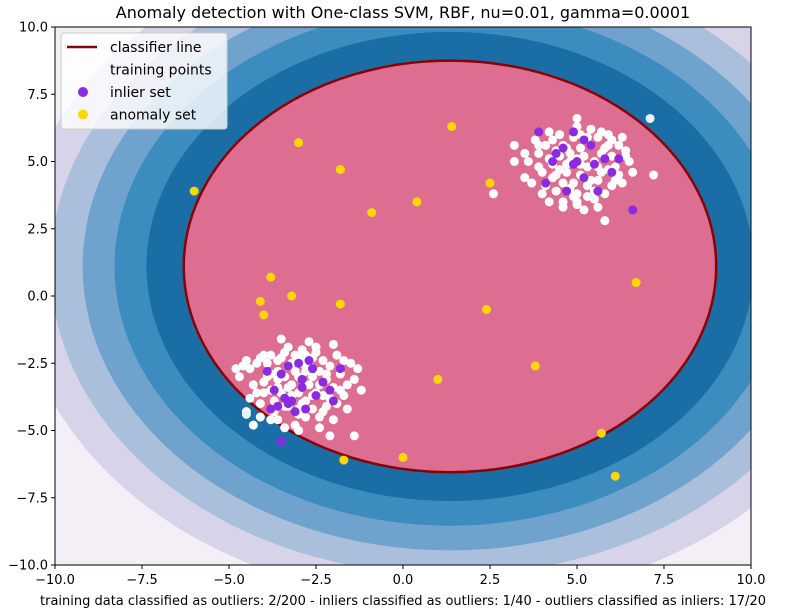 The height and width of the screenshot is (614, 795). Describe the element at coordinates (142, 580) in the screenshot. I see `x-tick-label: −7.5` at that location.